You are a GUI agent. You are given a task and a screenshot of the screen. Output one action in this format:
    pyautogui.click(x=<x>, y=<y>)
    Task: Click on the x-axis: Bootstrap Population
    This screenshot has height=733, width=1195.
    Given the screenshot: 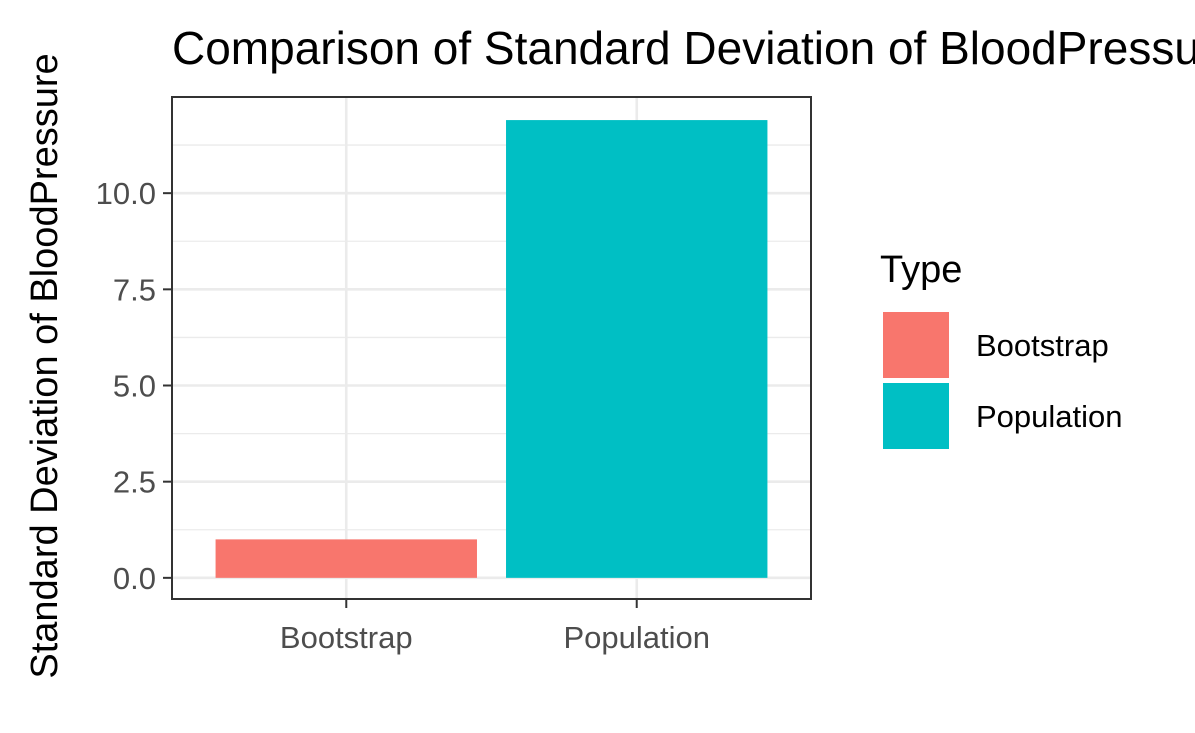 What is the action you would take?
    pyautogui.click(x=495, y=627)
    